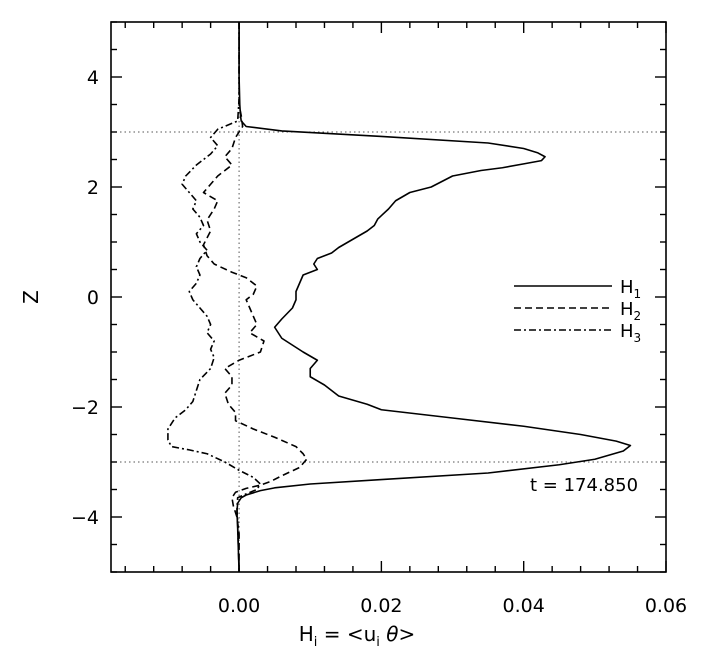 The height and width of the screenshot is (651, 722). Describe the element at coordinates (214, 297) in the screenshot. I see `series-line-h3` at that location.